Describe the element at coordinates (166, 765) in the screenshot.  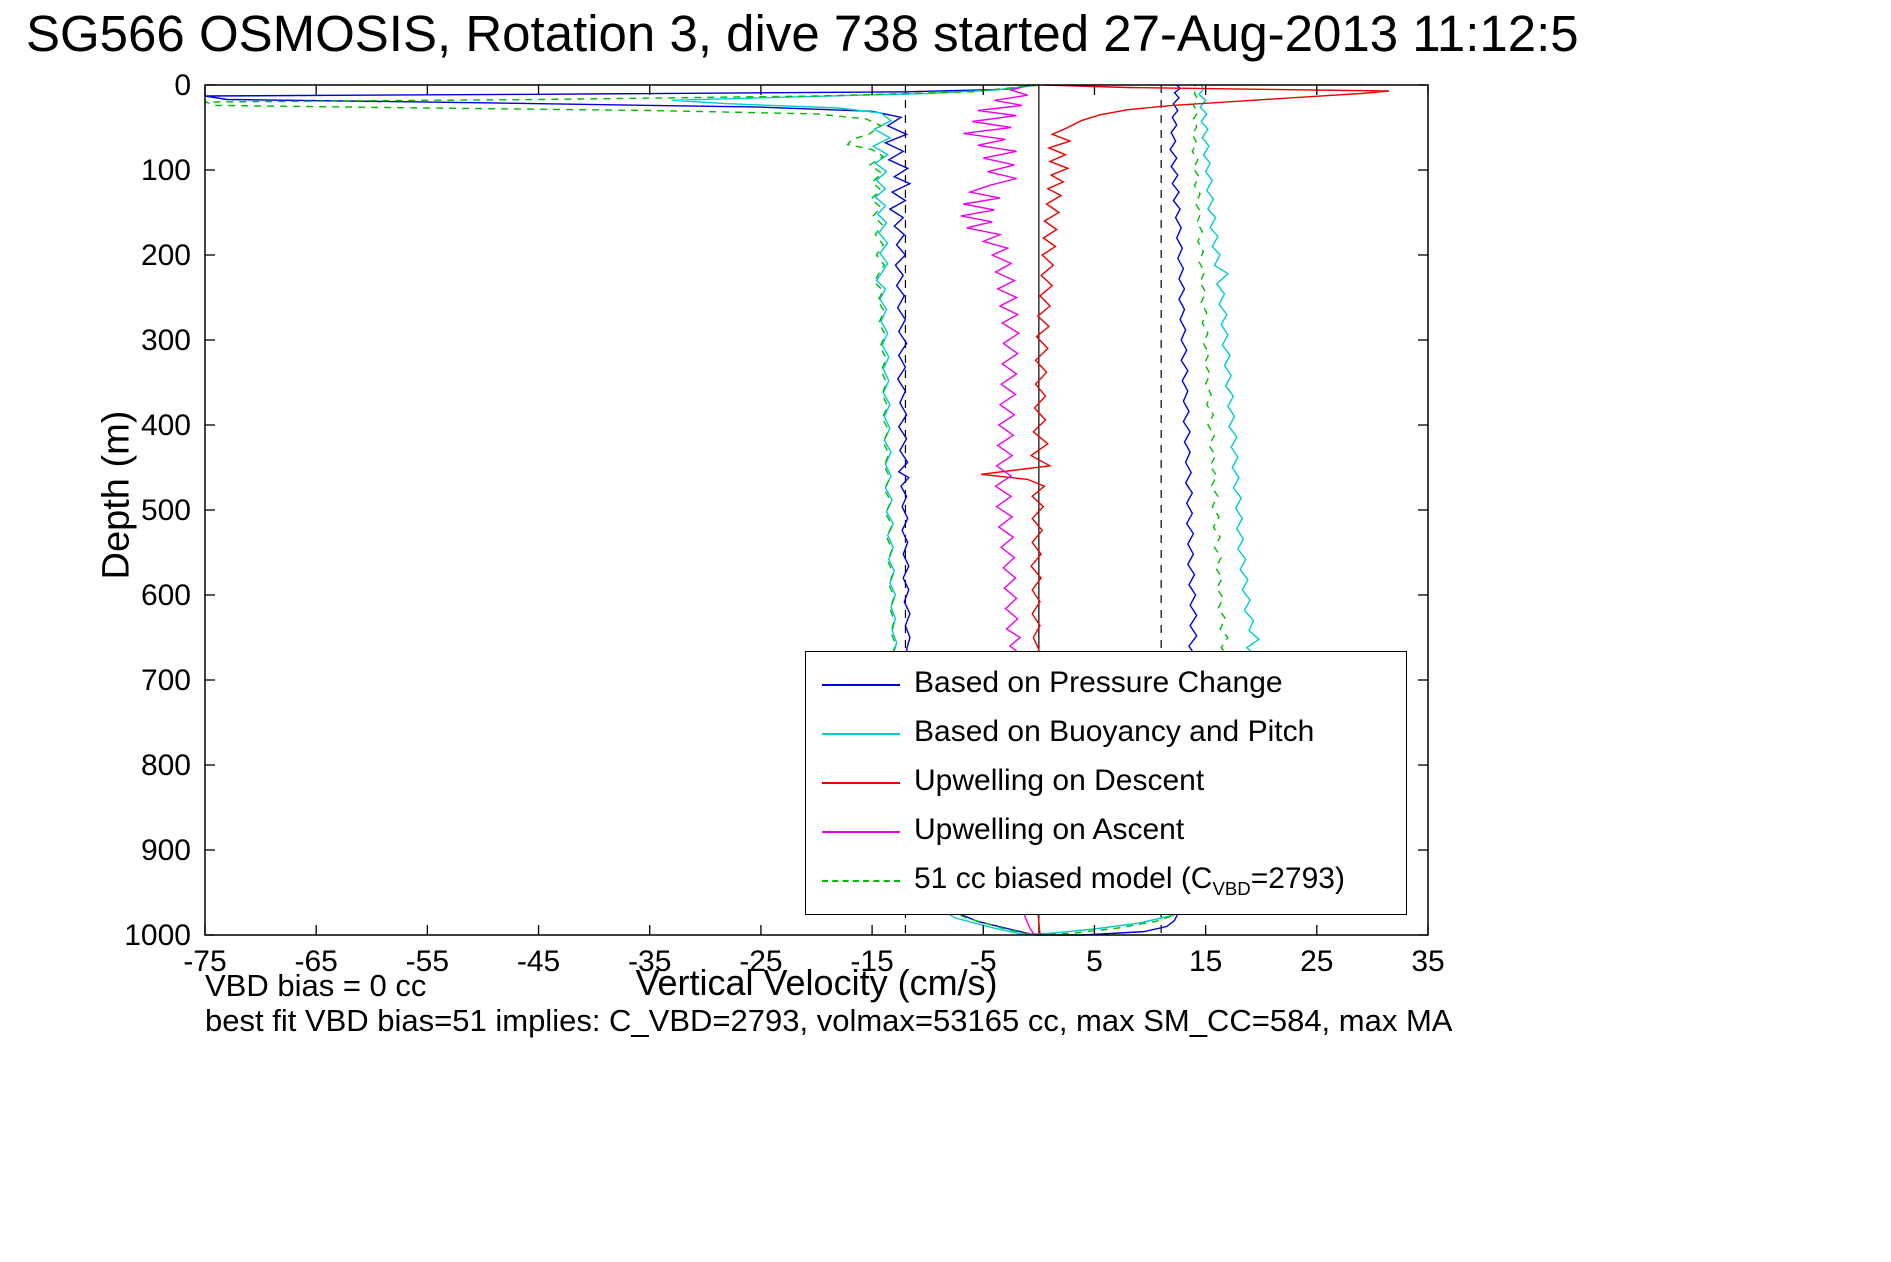
I see `y-tick-label: 800` at that location.